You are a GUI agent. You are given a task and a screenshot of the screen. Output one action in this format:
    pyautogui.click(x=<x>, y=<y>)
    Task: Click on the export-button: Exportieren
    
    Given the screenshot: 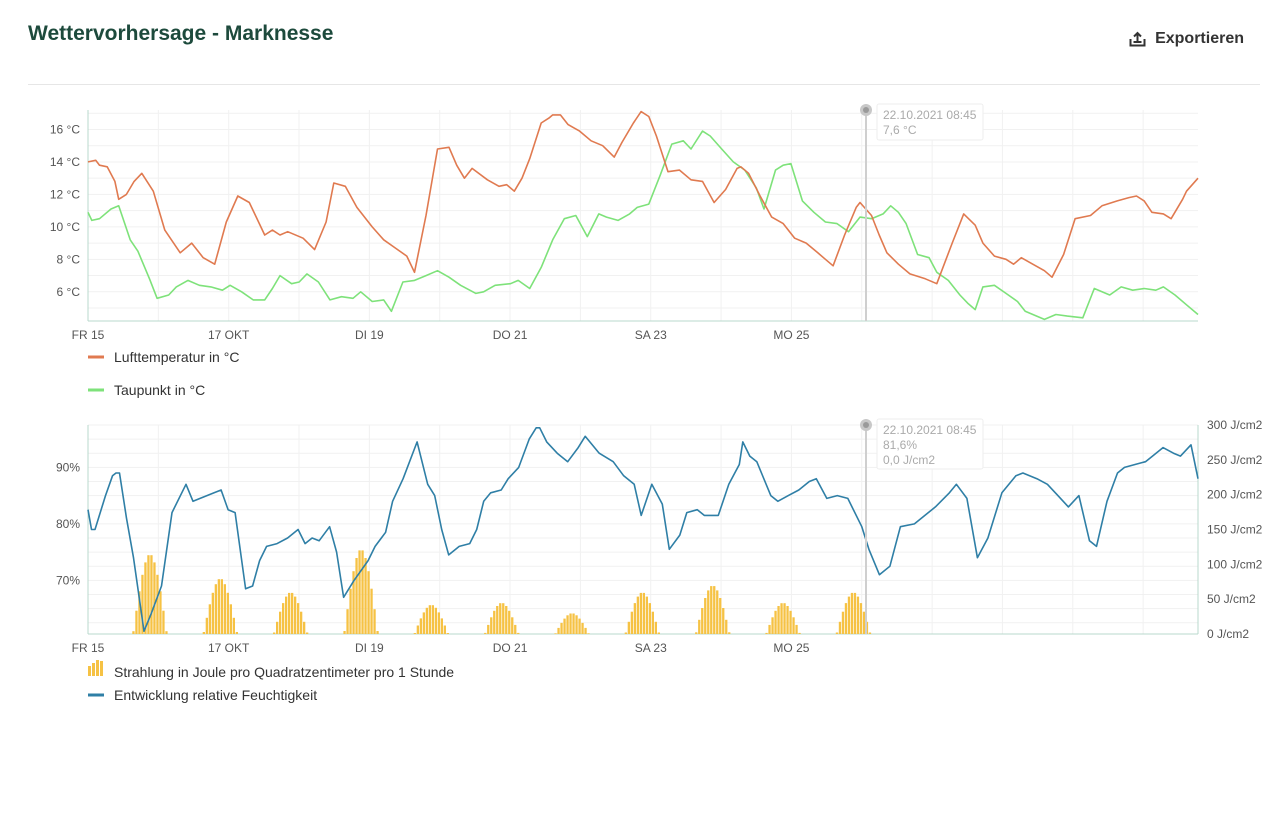 What is the action you would take?
    pyautogui.click(x=1186, y=39)
    